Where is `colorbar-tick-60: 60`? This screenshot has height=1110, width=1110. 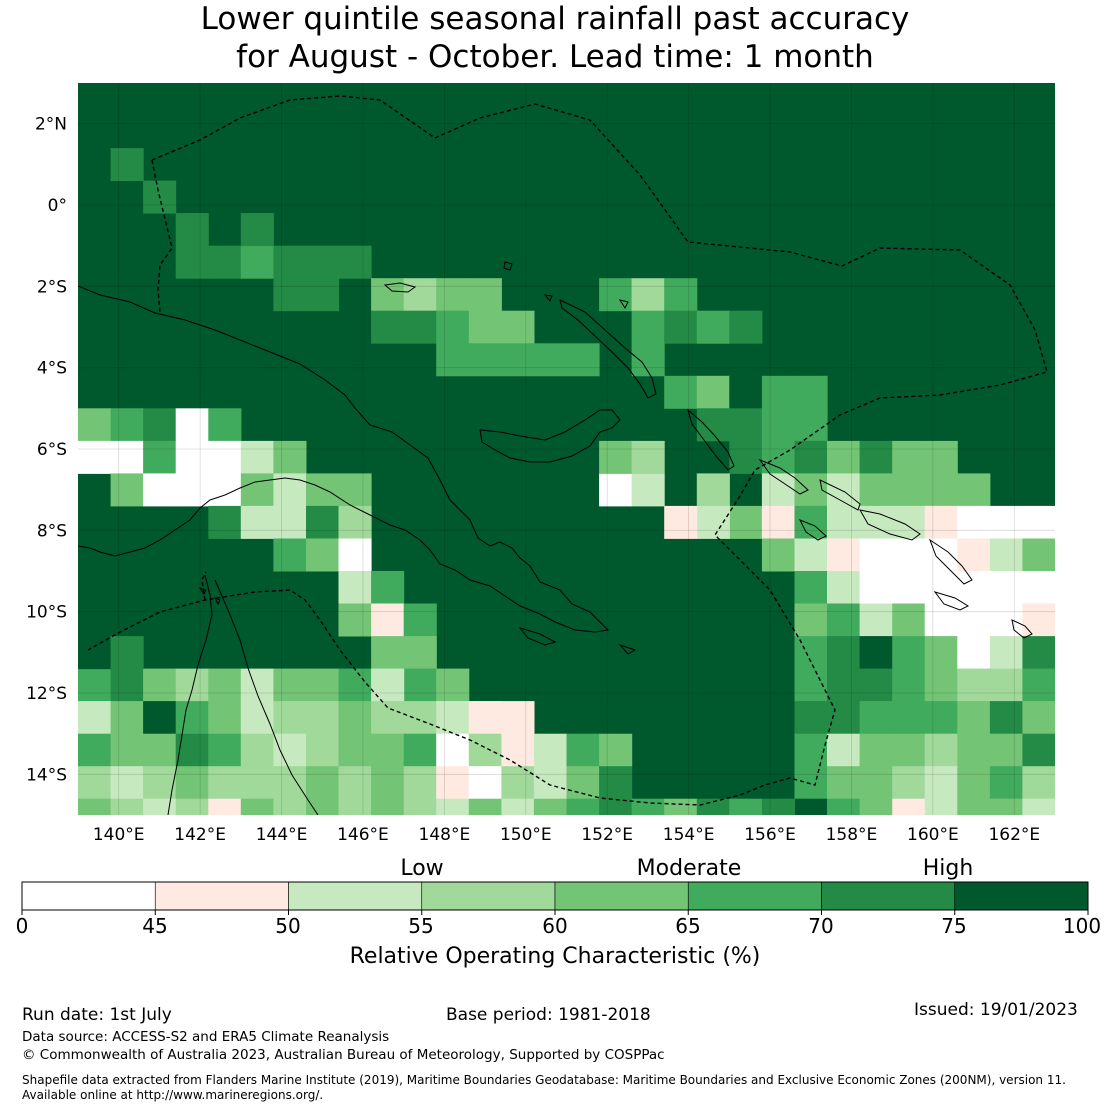 colorbar-tick-60: 60 is located at coordinates (555, 926).